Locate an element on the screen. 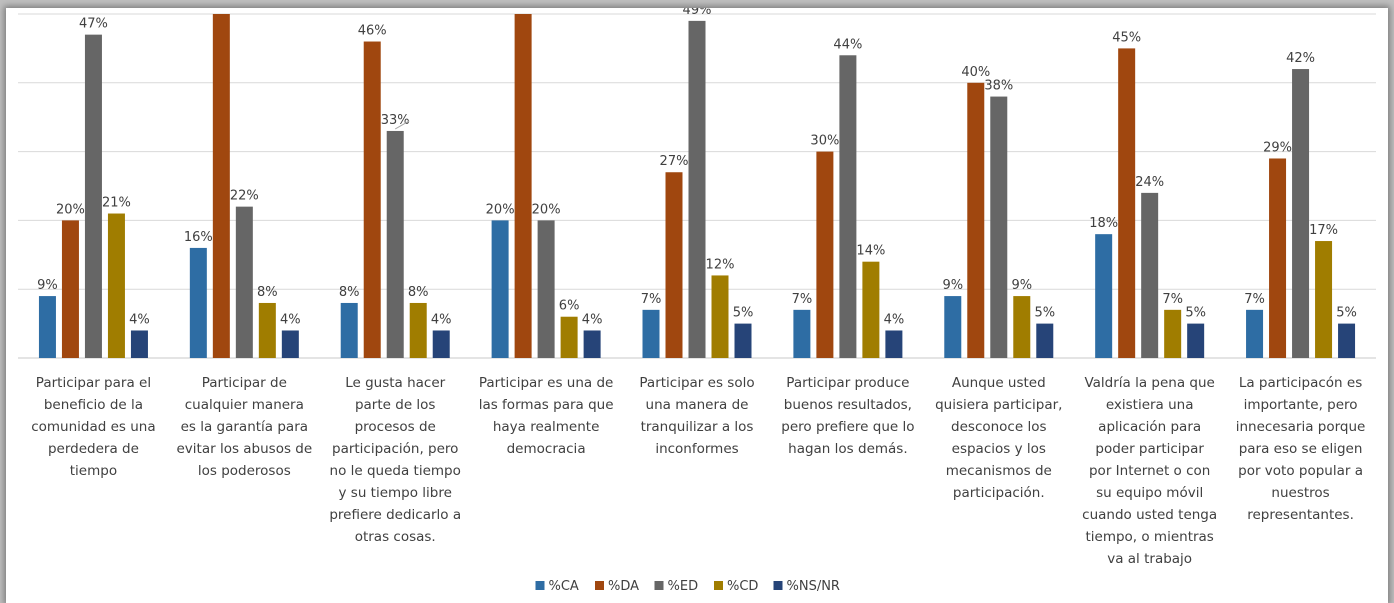 The width and height of the screenshot is (1394, 603). data-label: 27% is located at coordinates (674, 161).